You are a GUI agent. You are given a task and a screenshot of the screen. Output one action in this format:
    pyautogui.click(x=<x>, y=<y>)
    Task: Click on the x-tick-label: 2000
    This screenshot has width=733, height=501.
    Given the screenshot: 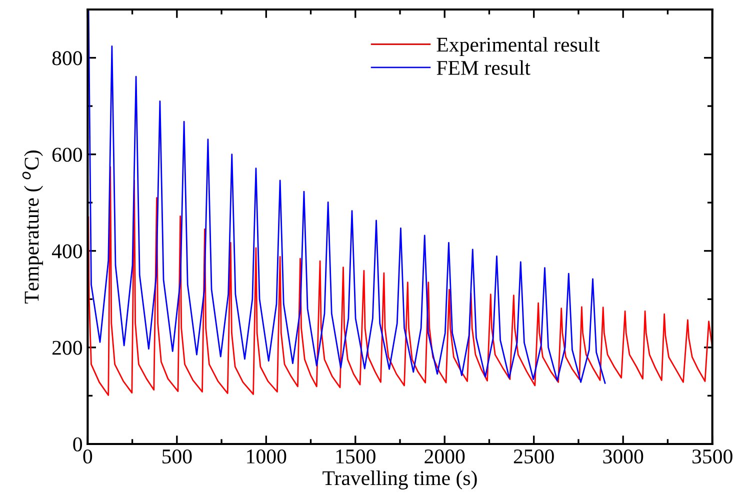 What is the action you would take?
    pyautogui.click(x=444, y=456)
    